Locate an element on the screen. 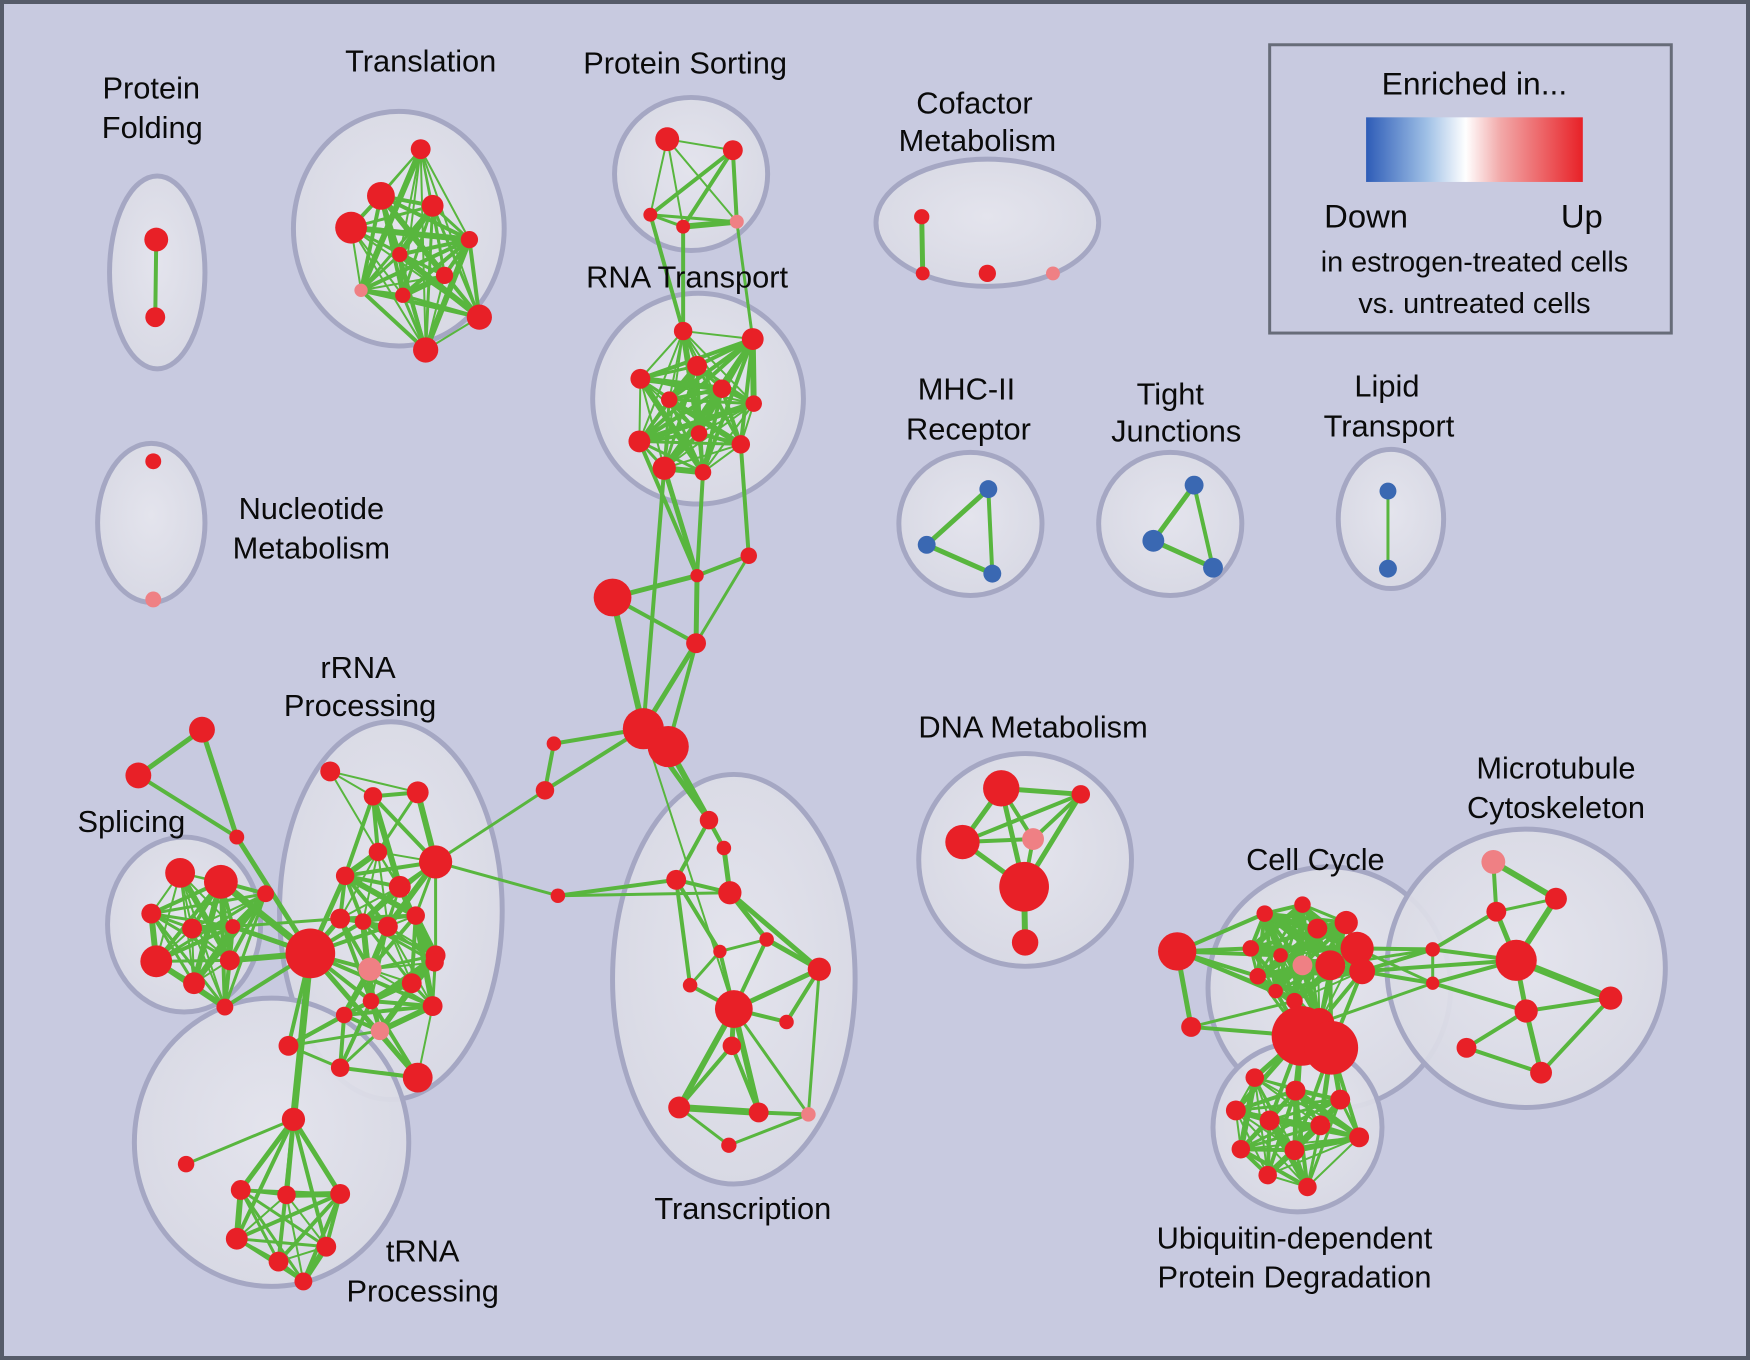  cluster-label-mhc-ii-receptor: Receptor is located at coordinates (968, 428).